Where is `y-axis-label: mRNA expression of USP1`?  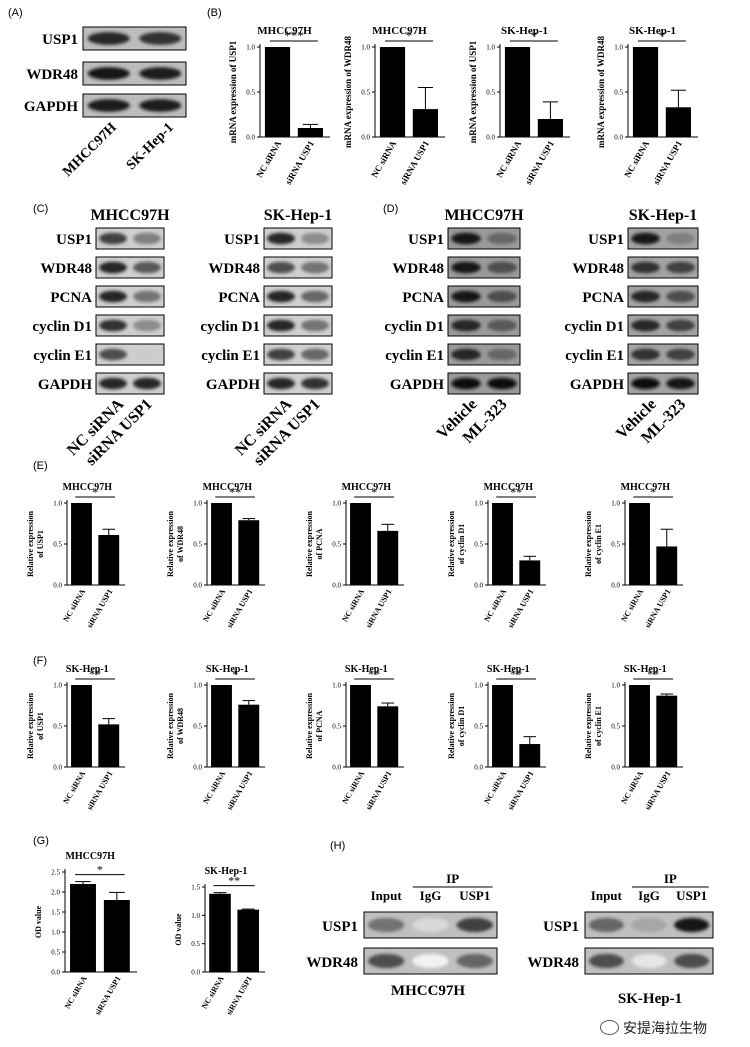
y-axis-label: mRNA expression of USP1 is located at coordinates (473, 91).